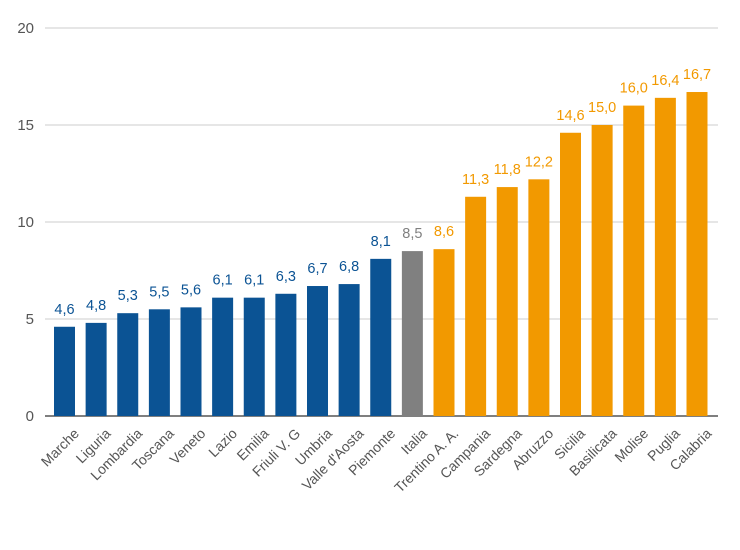 This screenshot has height=550, width=740. What do you see at coordinates (191, 290) in the screenshot?
I see `data-label: 5,6` at bounding box center [191, 290].